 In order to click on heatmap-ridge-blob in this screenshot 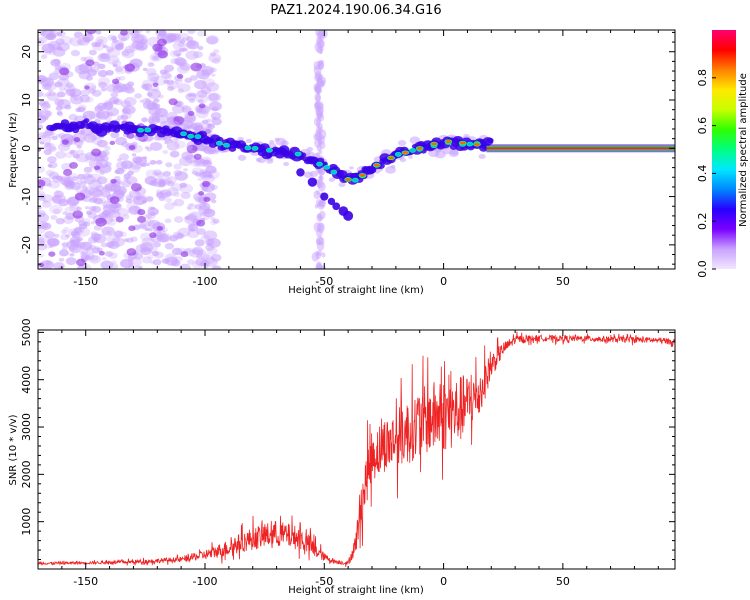, I will do `click(303, 155)`.